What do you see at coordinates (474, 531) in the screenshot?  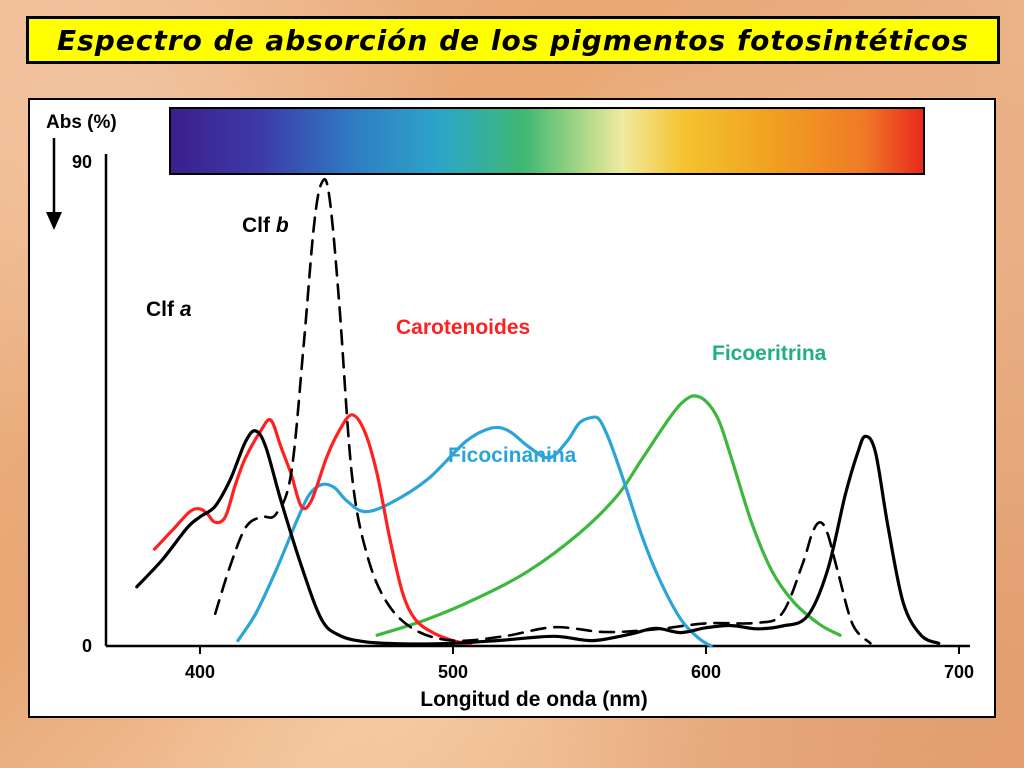 I see `series-line-ficocinanina` at bounding box center [474, 531].